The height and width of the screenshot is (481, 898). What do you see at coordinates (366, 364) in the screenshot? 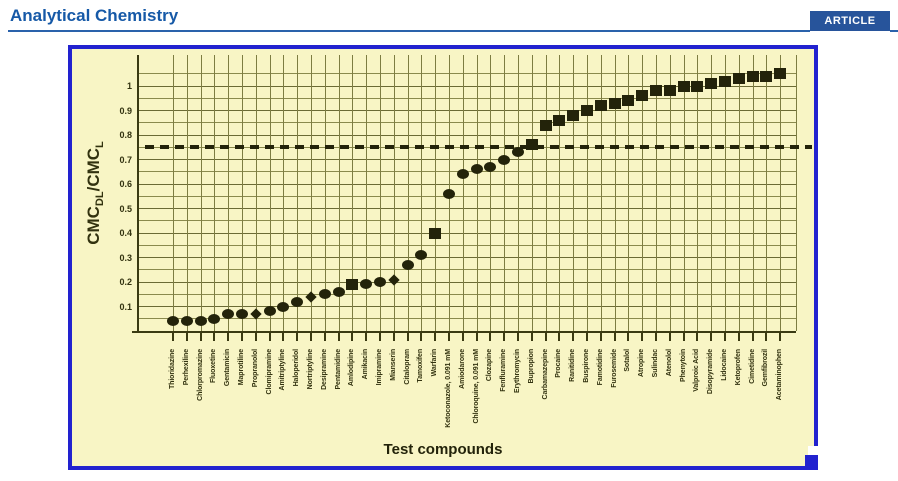
I see `x-tick-label-text: Amikacin` at bounding box center [366, 364].